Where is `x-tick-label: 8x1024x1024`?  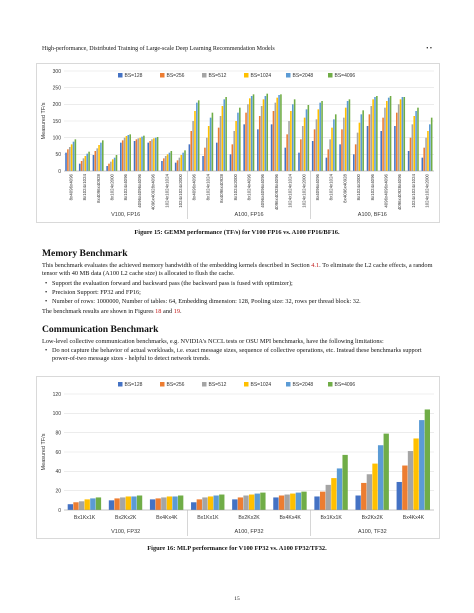
x-tick-label: 8x1024x1024 is located at coordinates (331, 186).